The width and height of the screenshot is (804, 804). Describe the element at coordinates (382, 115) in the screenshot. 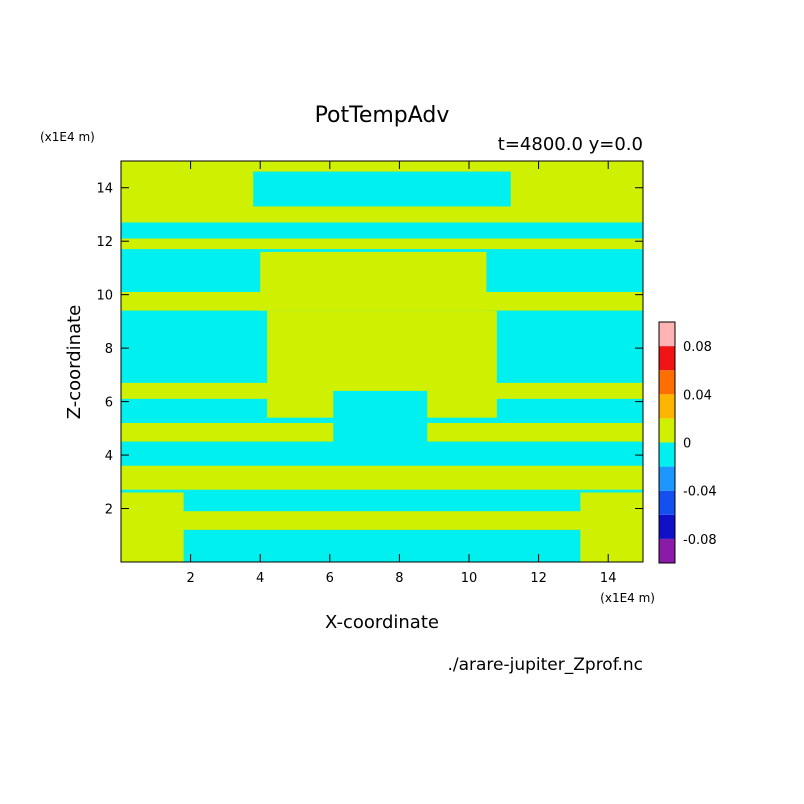

I see `chart-title: PotTempAdv` at that location.